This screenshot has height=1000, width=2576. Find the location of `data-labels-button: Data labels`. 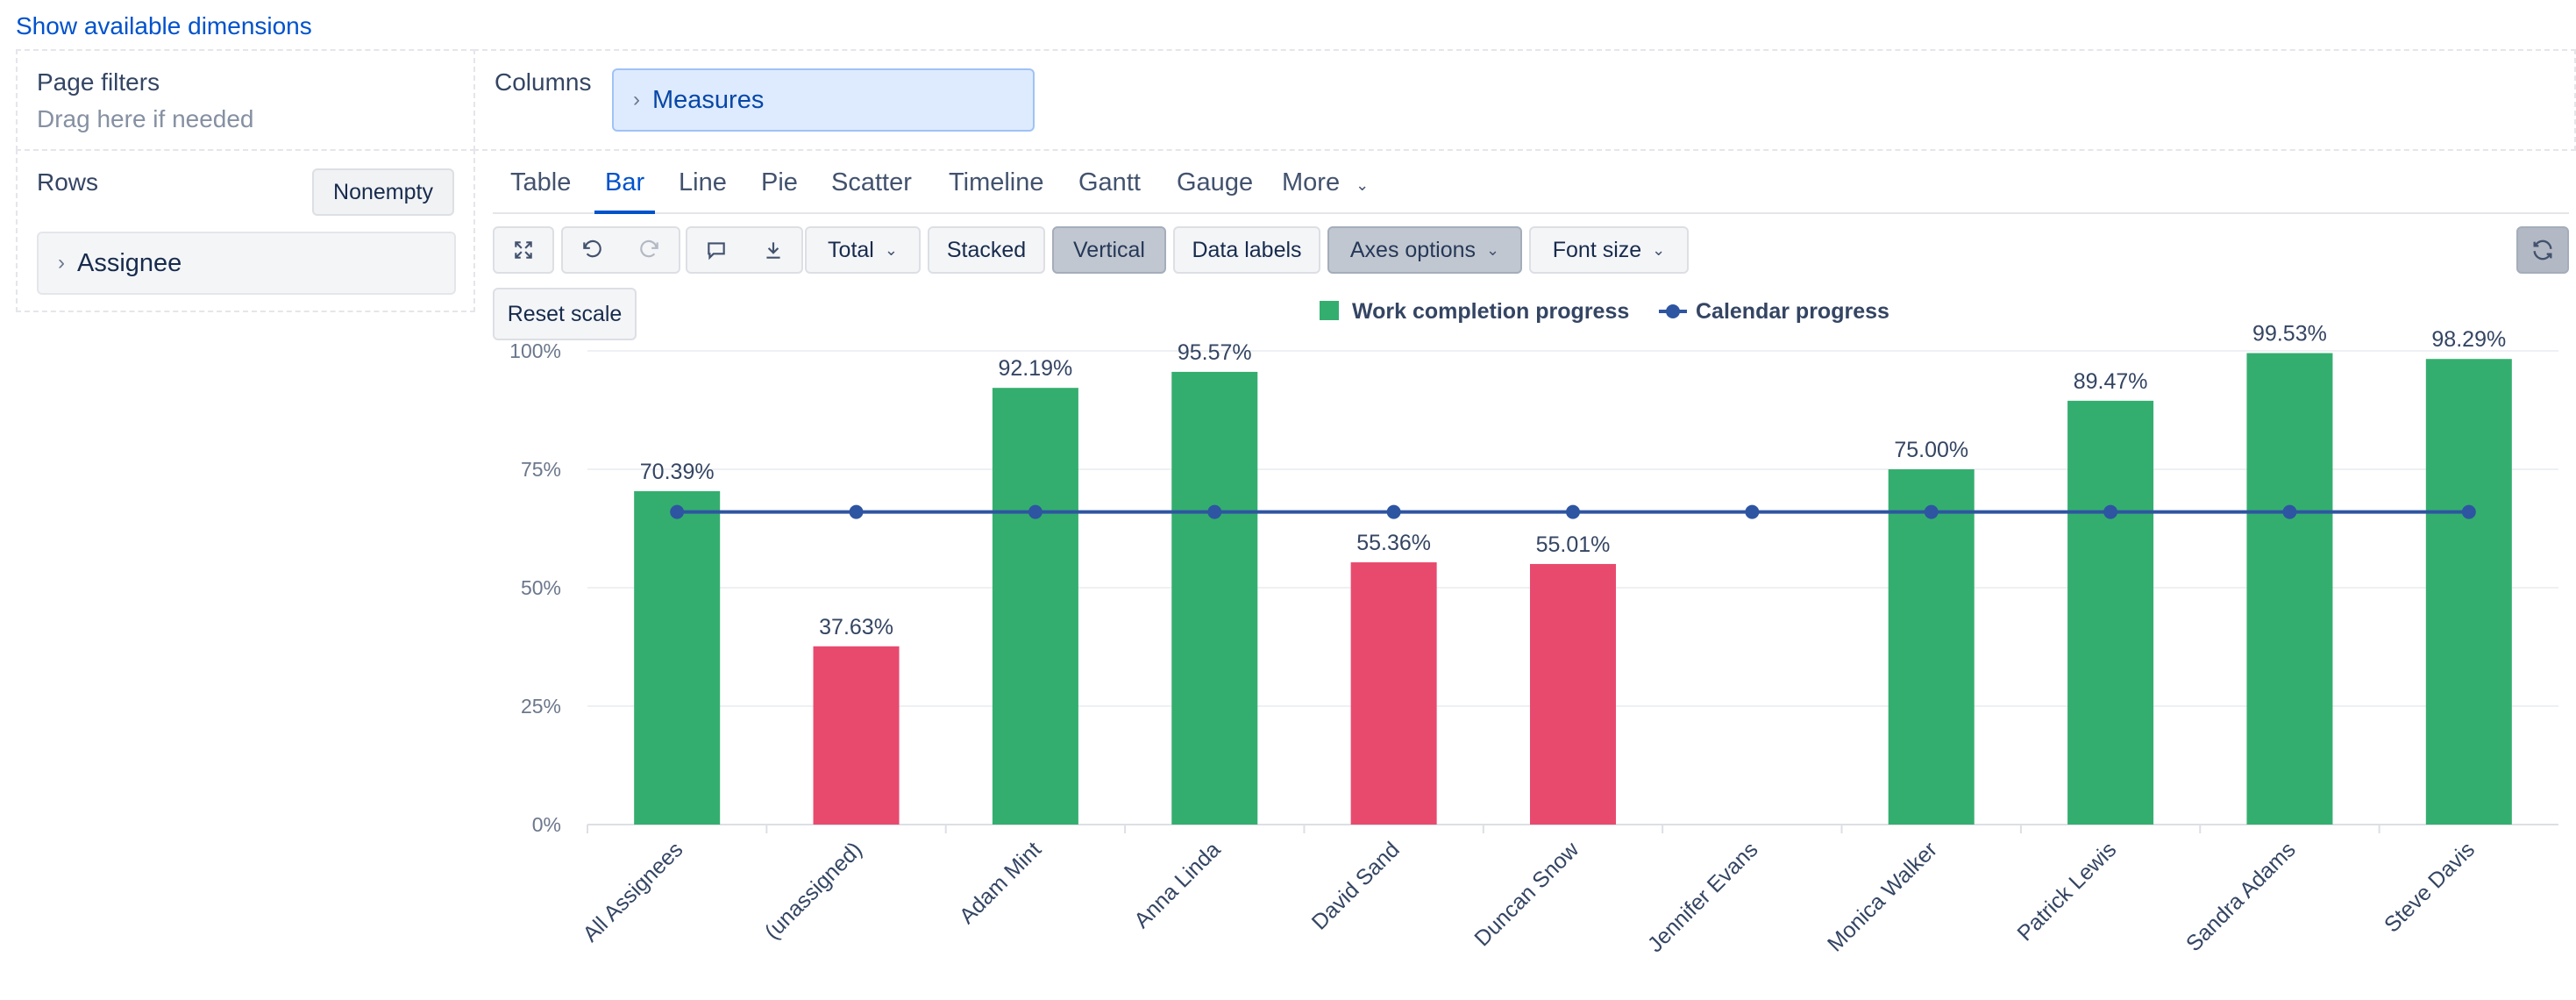

data-labels-button: Data labels is located at coordinates (1246, 250).